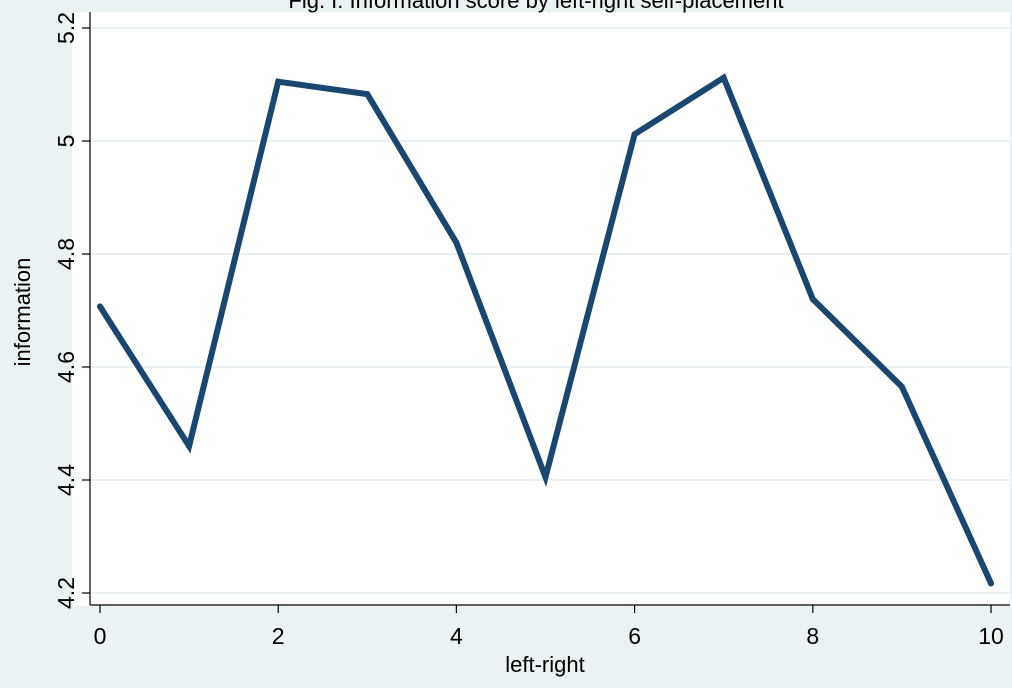 Image resolution: width=1012 pixels, height=688 pixels. What do you see at coordinates (66, 28) in the screenshot?
I see `y-tick-label: 5.2` at bounding box center [66, 28].